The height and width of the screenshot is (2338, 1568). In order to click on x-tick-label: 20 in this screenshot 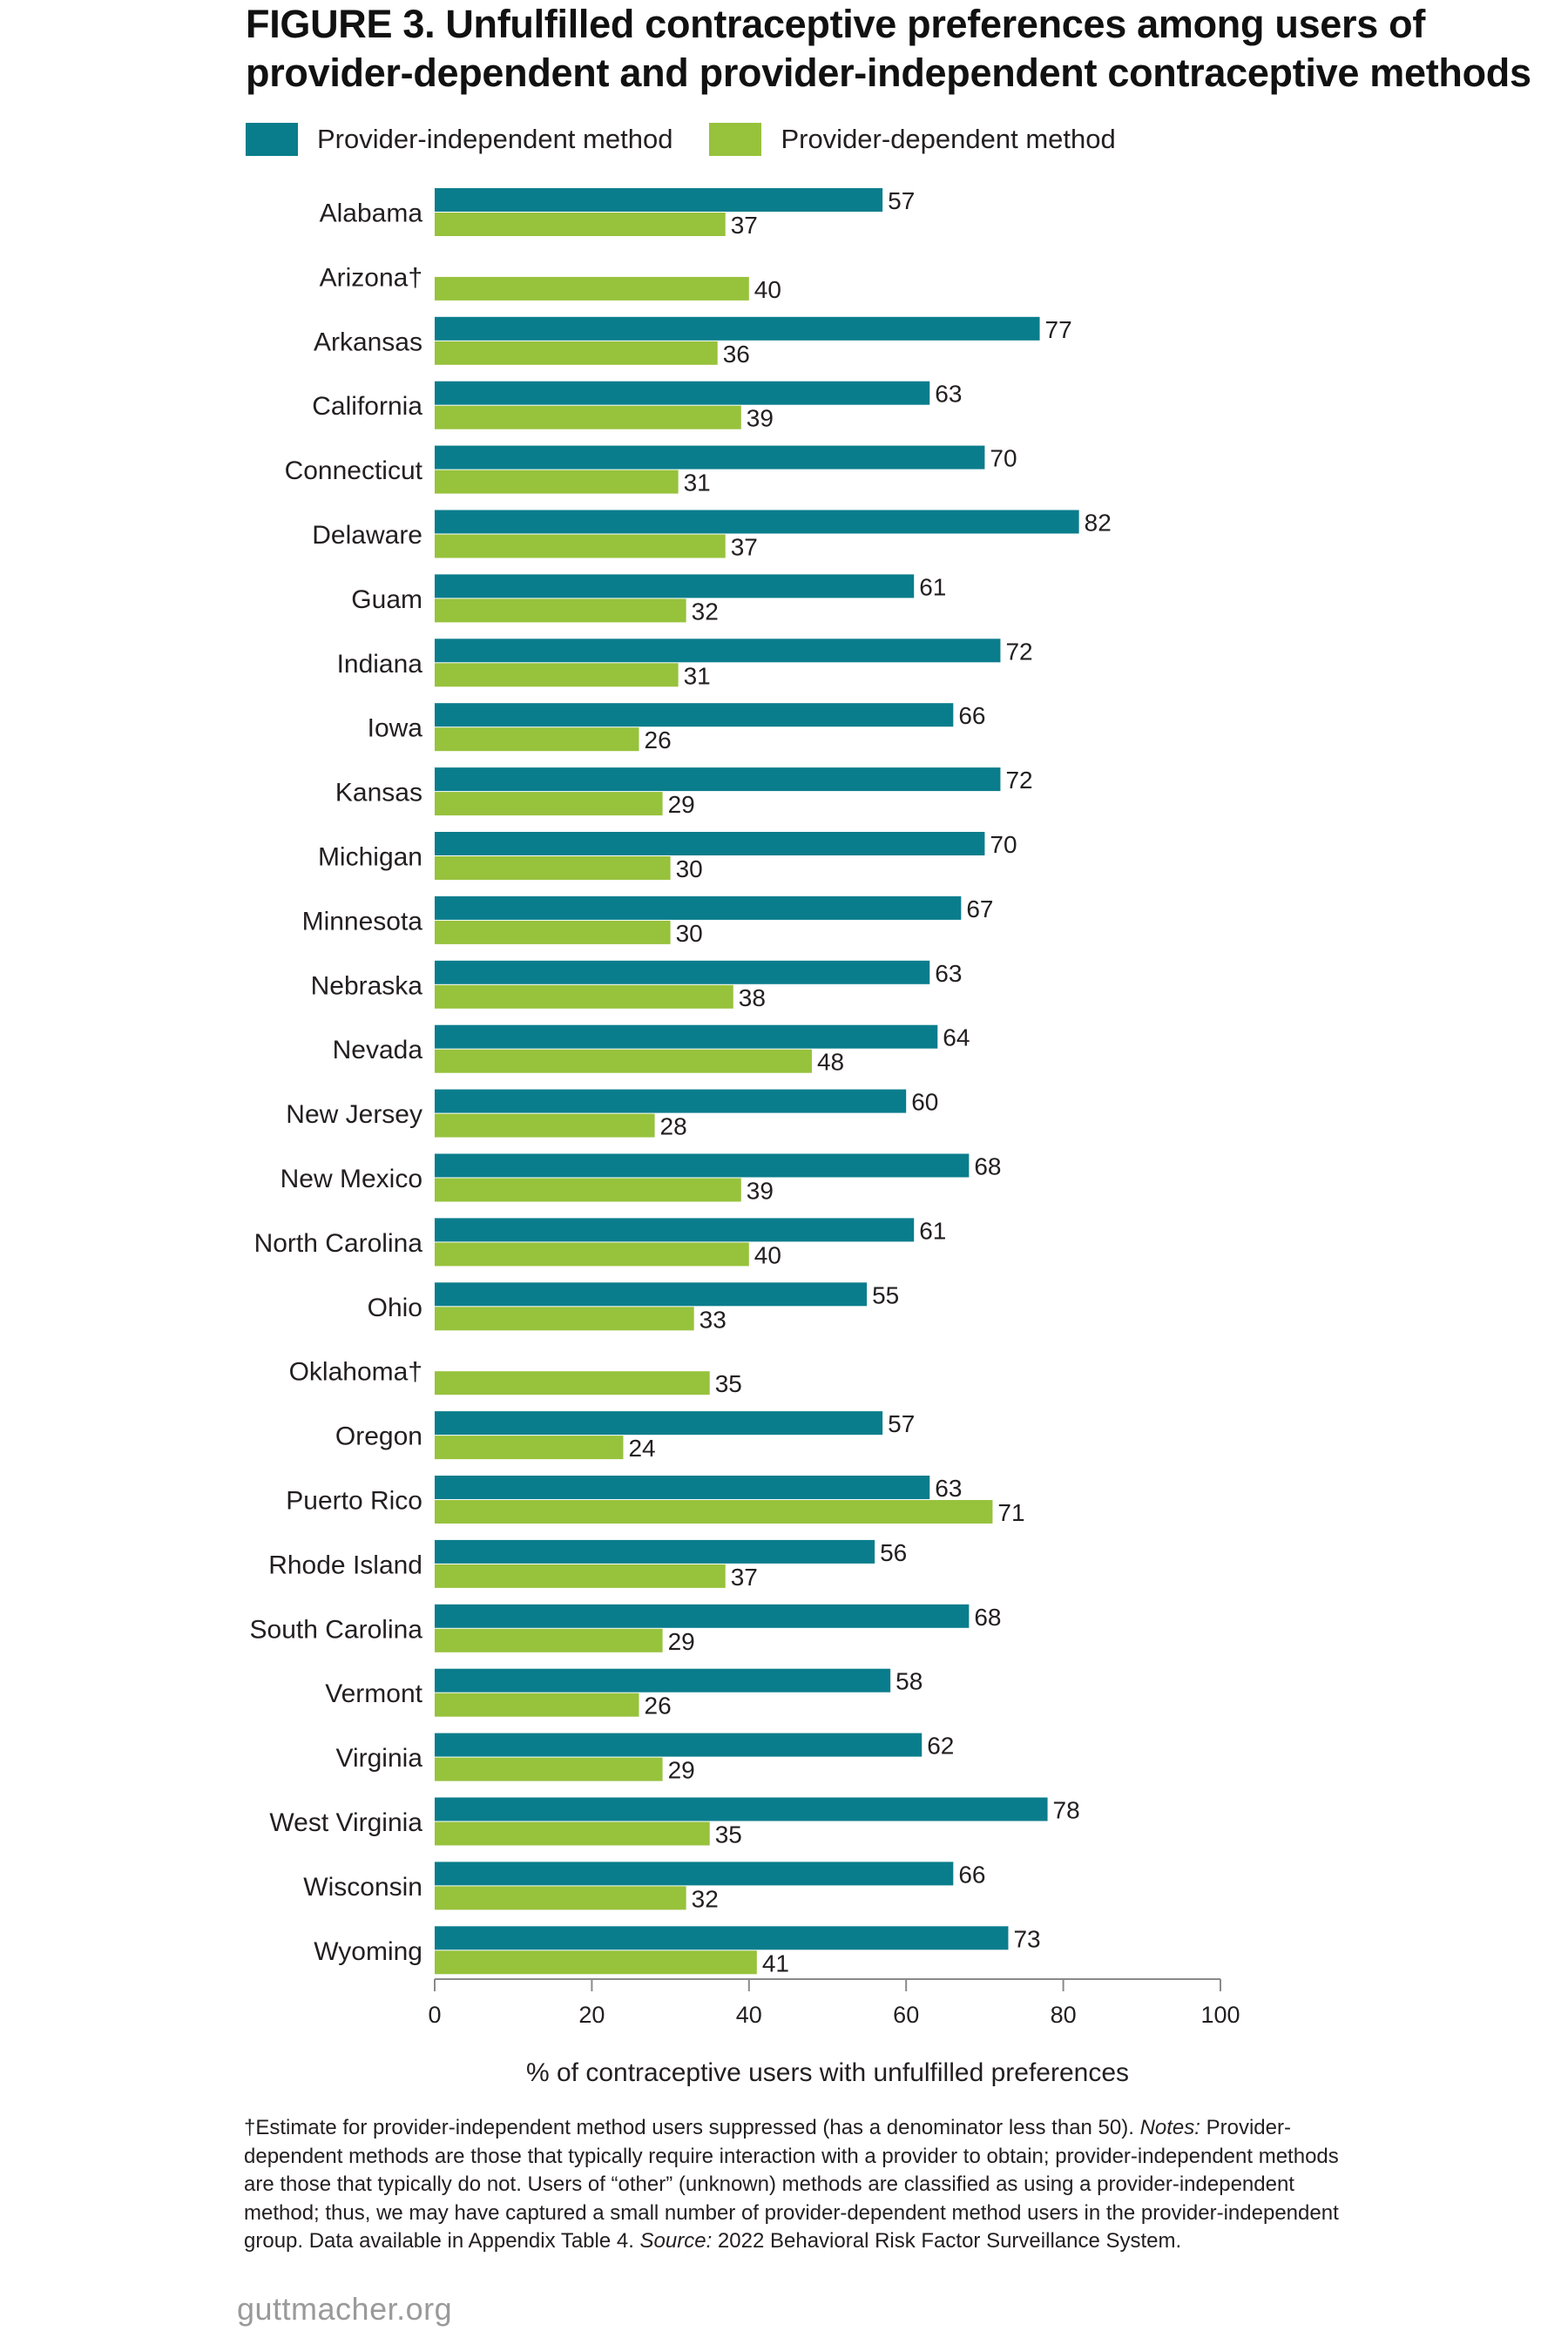, I will do `click(591, 2015)`.